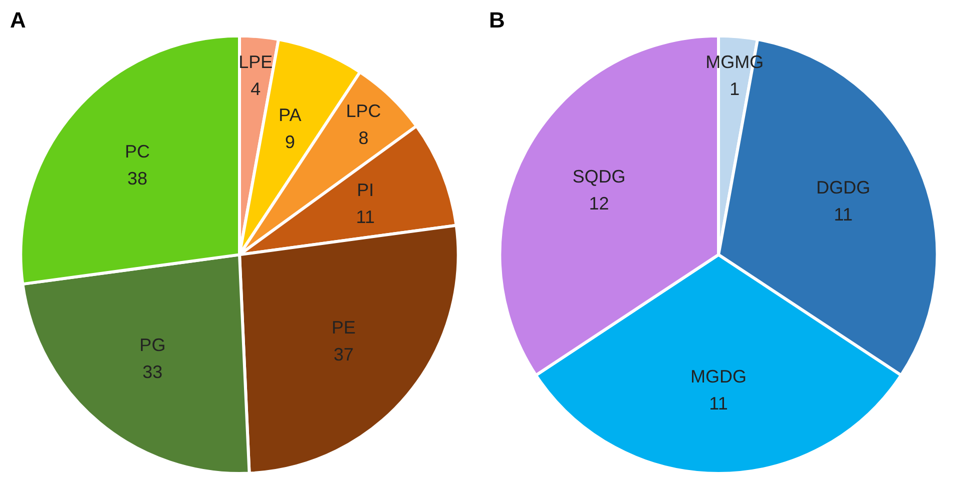 This screenshot has height=481, width=958. I want to click on slice-label: PE, so click(344, 328).